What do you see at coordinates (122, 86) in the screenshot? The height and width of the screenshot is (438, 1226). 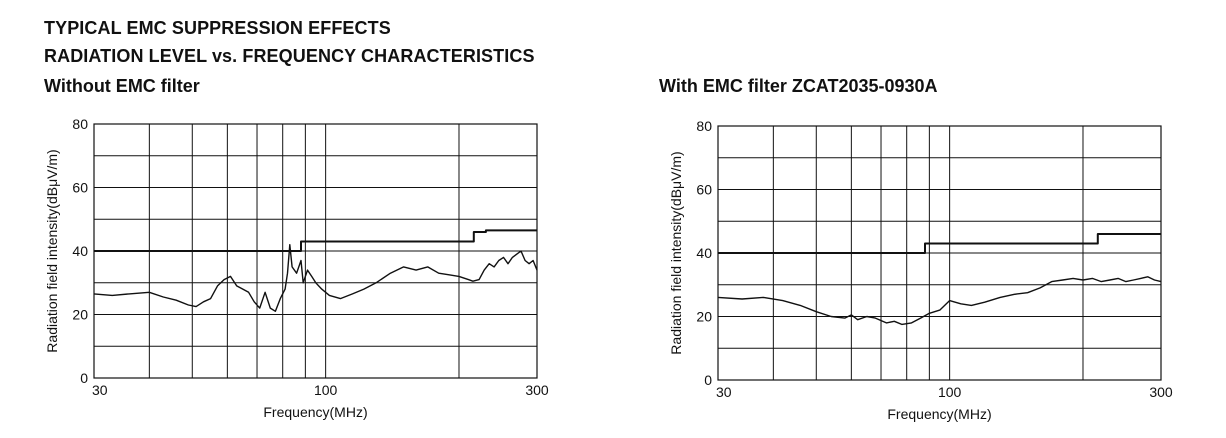 I see `chart-title-without-filter: Without EMC filter` at bounding box center [122, 86].